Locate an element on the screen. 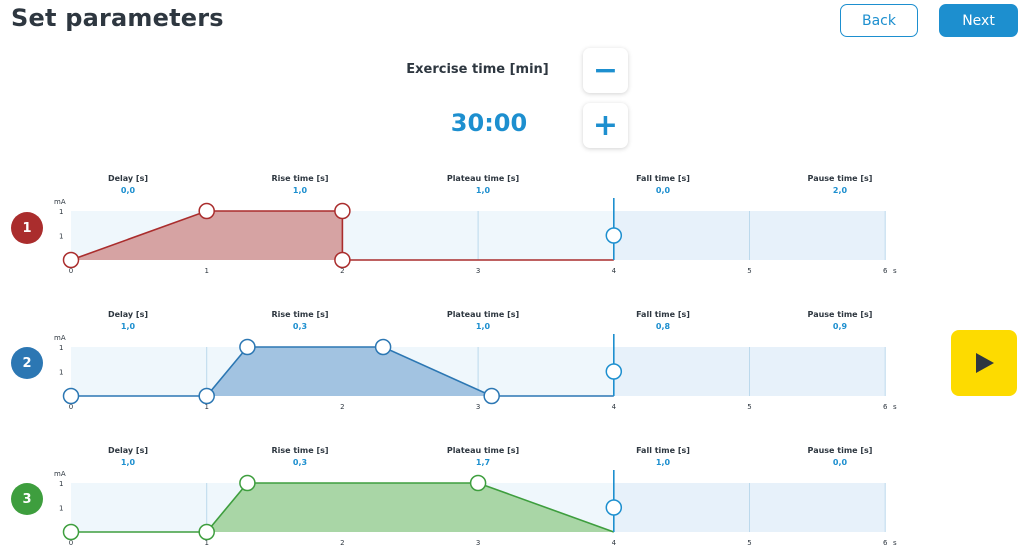 This screenshot has height=556, width=1024. param-value: 0,3 is located at coordinates (300, 326).